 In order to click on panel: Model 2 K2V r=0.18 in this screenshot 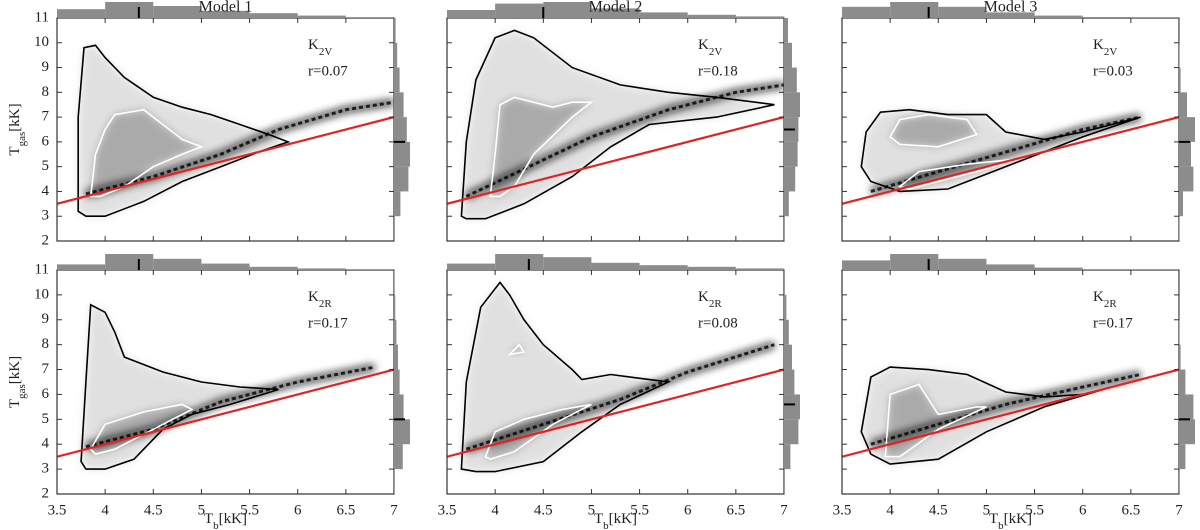, I will do `click(623, 121)`.